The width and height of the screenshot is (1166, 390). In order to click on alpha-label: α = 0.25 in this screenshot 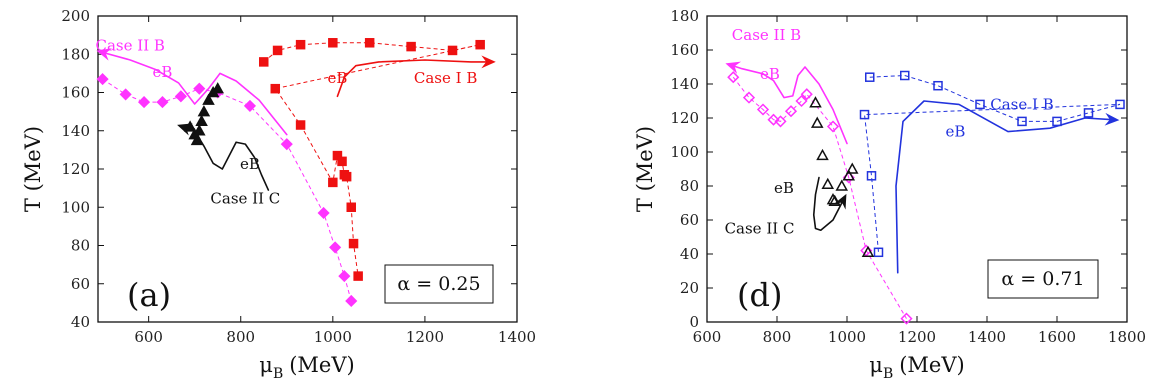, I will do `click(438, 284)`.